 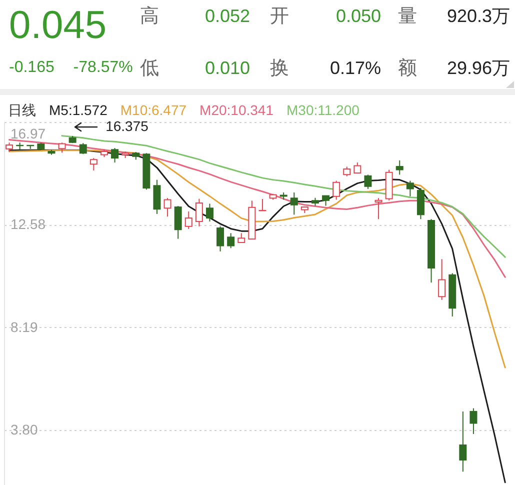 I want to click on text: -0.165 -78.57%, so click(x=71, y=67).